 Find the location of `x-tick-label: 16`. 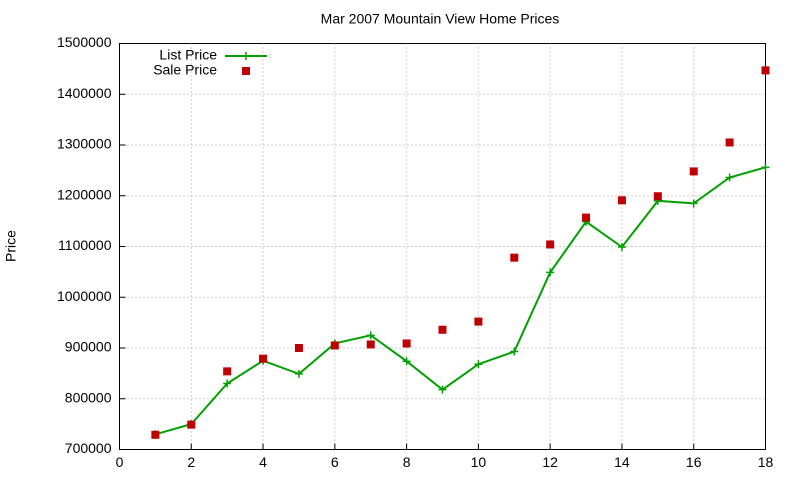

x-tick-label: 16 is located at coordinates (694, 462).